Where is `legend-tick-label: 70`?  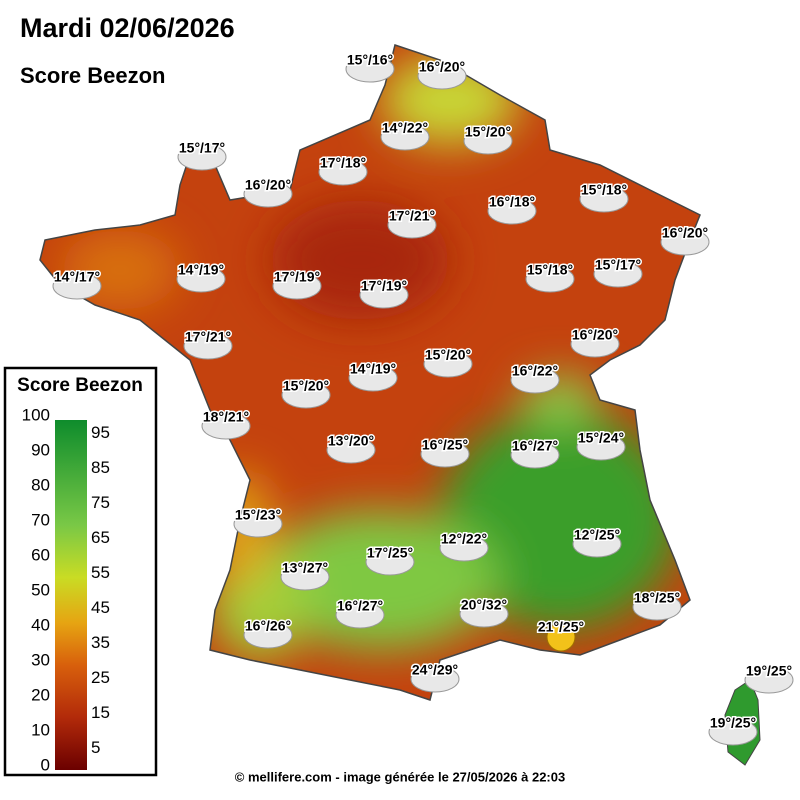
legend-tick-label: 70 is located at coordinates (40, 519).